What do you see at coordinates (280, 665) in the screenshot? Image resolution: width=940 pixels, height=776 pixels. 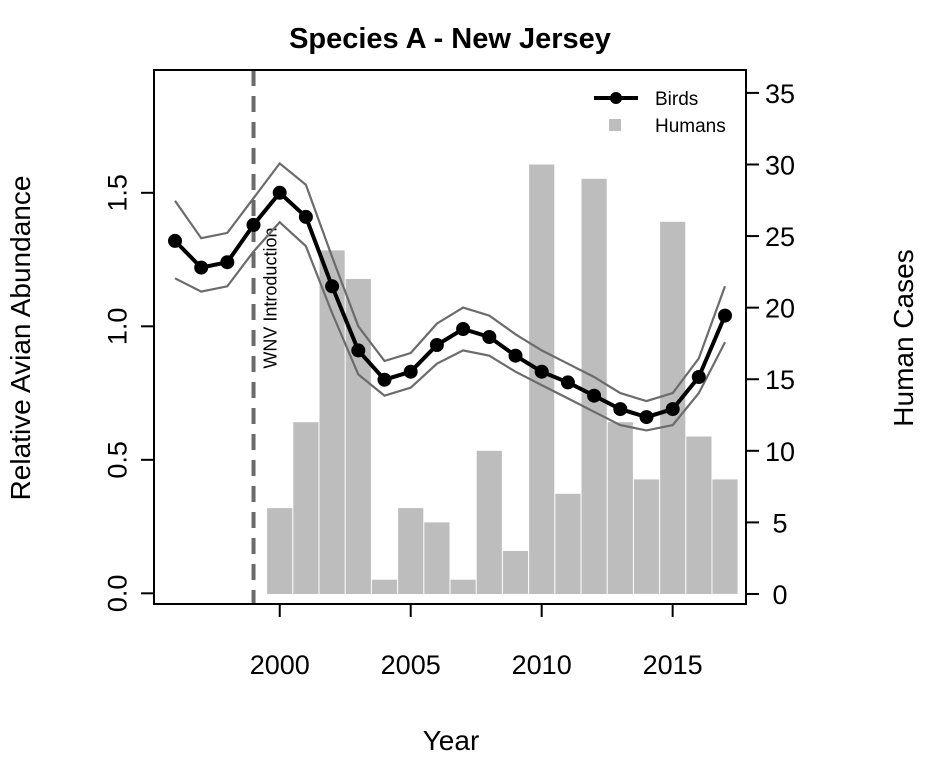 I see `x-axis-tick-label: 2000` at bounding box center [280, 665].